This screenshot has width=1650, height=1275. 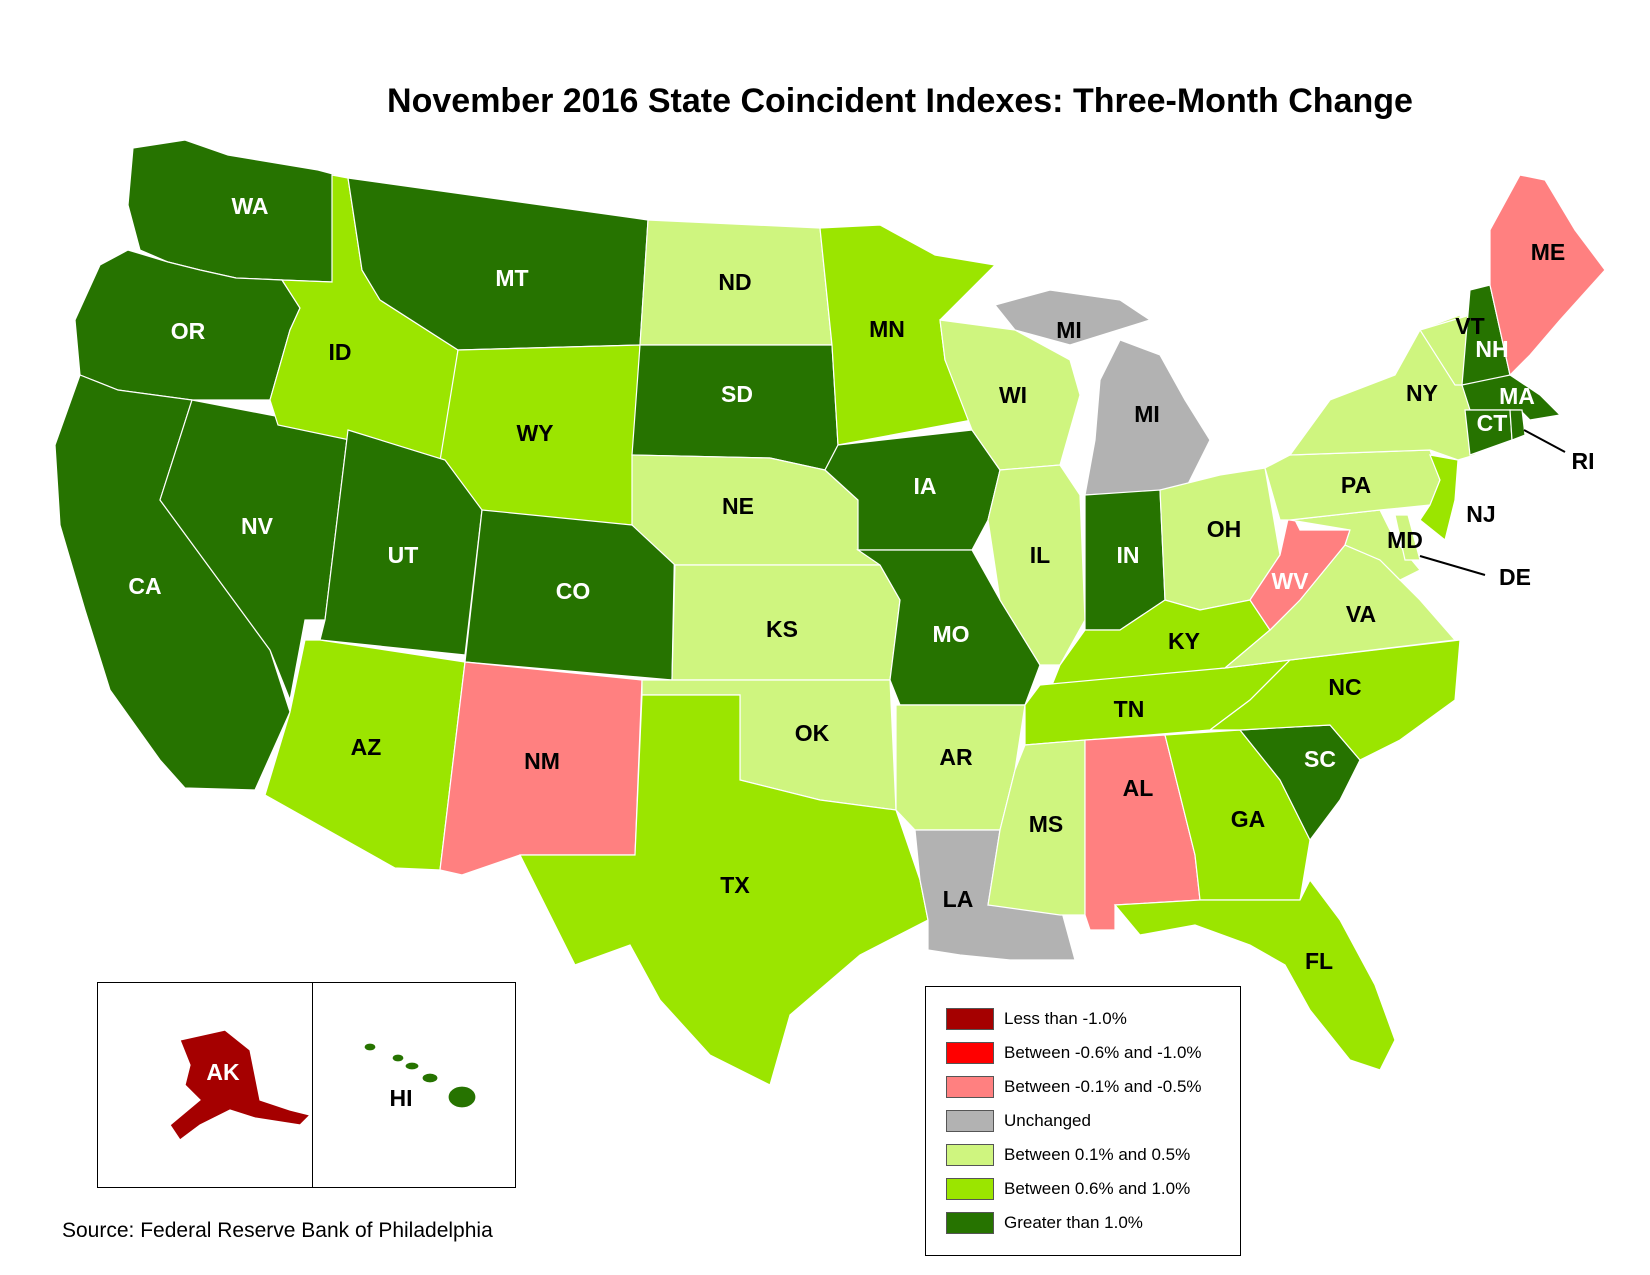 What do you see at coordinates (1583, 461) in the screenshot?
I see `label-RI: RI` at bounding box center [1583, 461].